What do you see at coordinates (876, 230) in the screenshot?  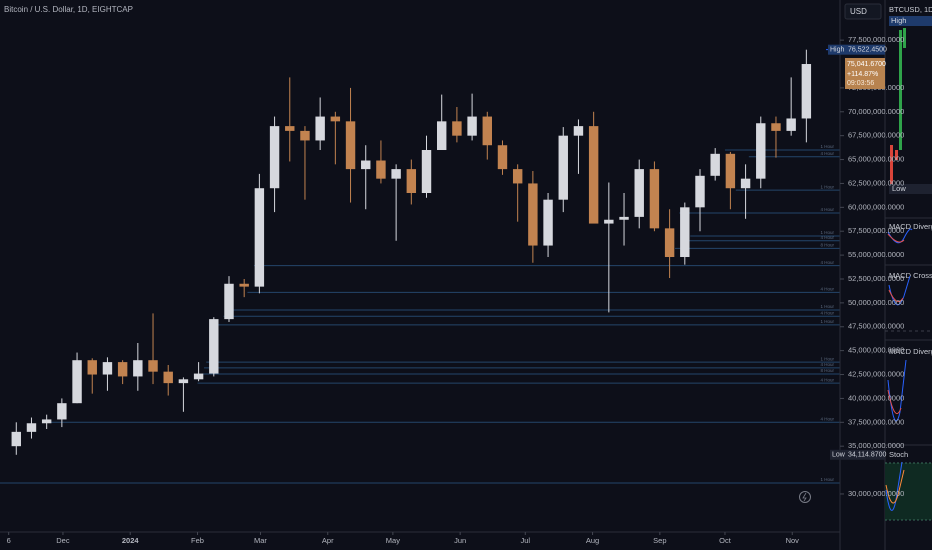 I see `y-tick-label: 57,500,000.0000` at bounding box center [876, 230].